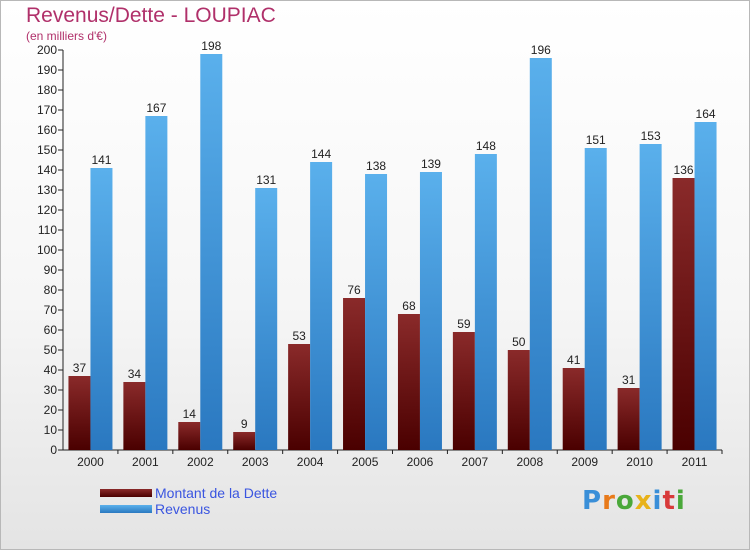 Image resolution: width=750 pixels, height=550 pixels. What do you see at coordinates (299, 336) in the screenshot?
I see `data-label-debt: 53` at bounding box center [299, 336].